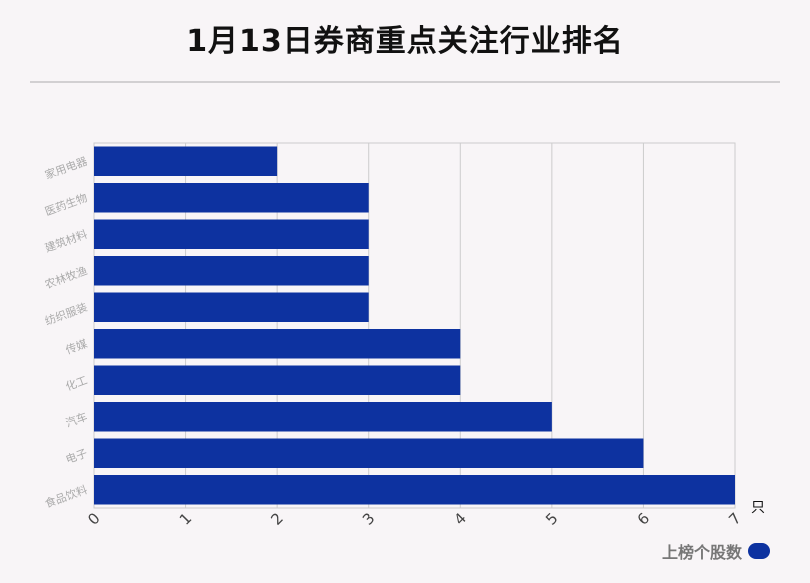 The height and width of the screenshot is (583, 810). I want to click on y-category-label: 医药生物, so click(66, 204).